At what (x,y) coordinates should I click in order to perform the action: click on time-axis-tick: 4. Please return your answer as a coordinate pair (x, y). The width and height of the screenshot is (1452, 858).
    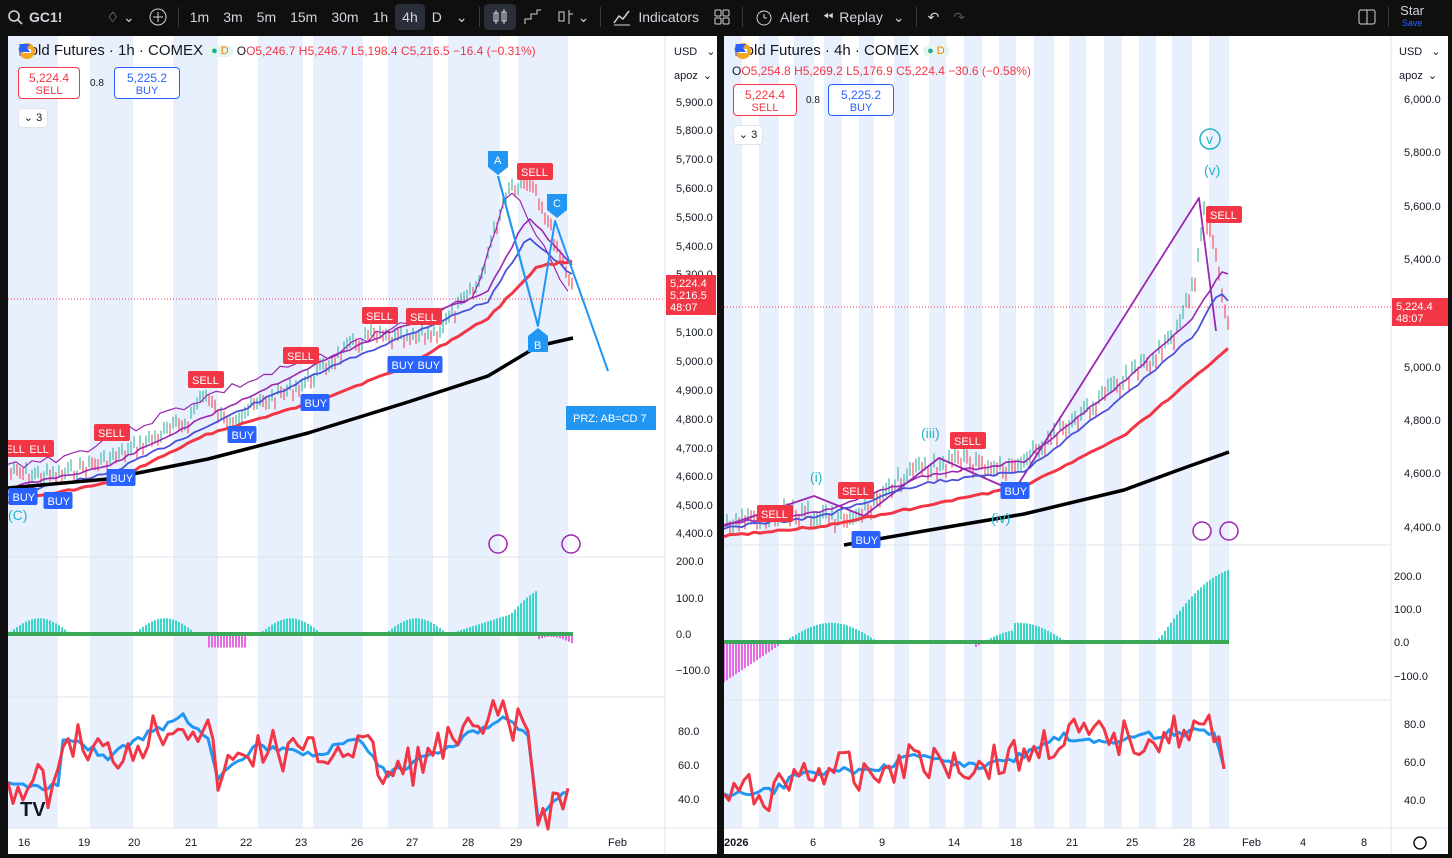
    Looking at the image, I should click on (1303, 843).